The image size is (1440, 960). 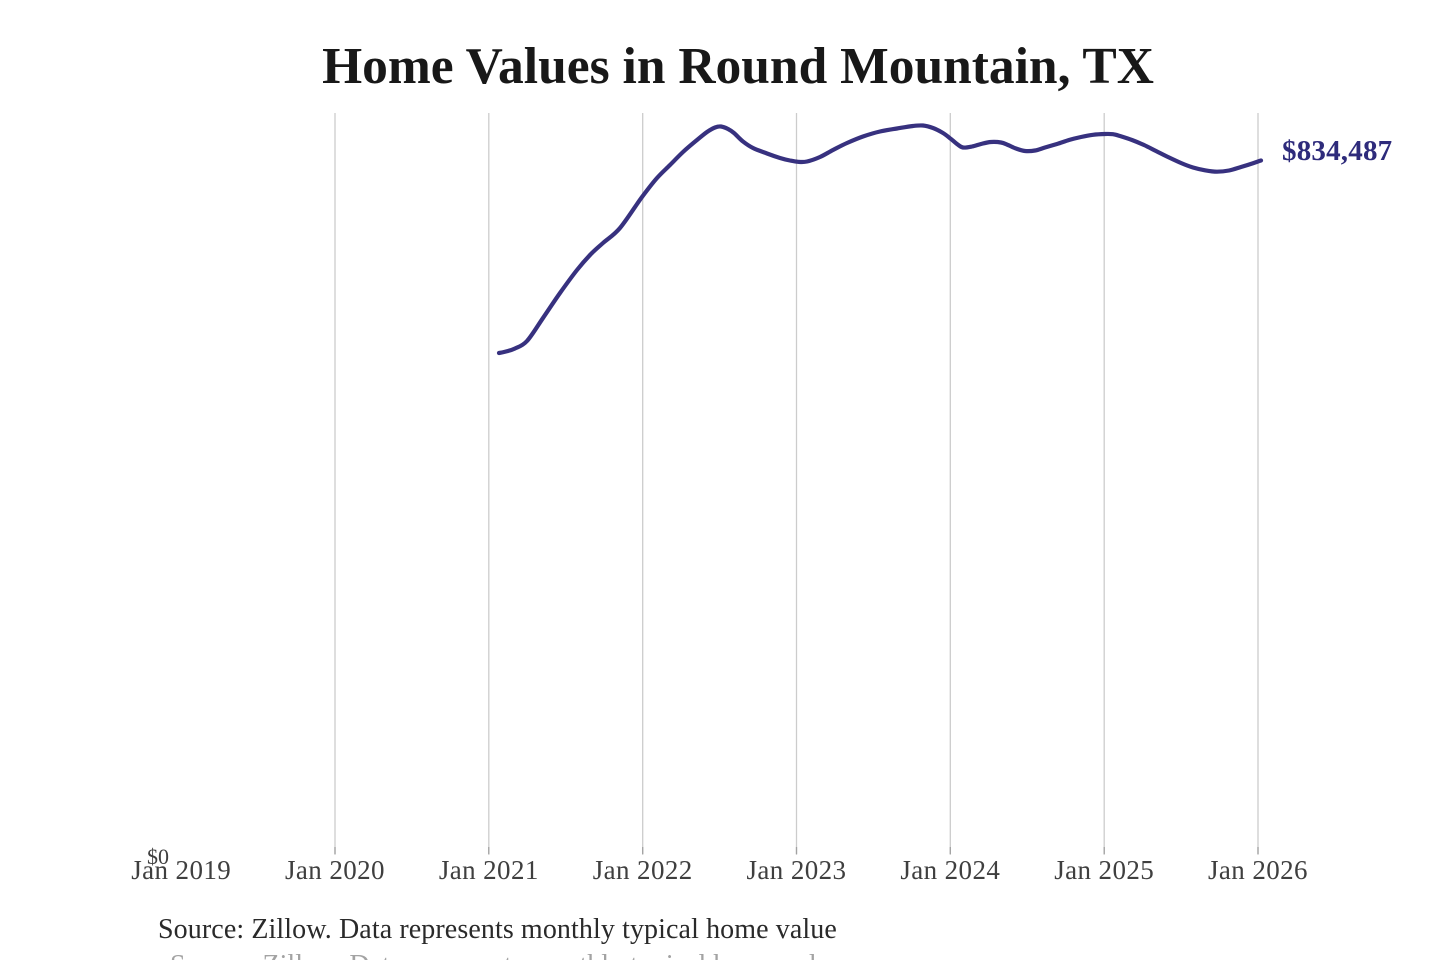 I want to click on svg-text: Jan 2025, so click(x=1104, y=870).